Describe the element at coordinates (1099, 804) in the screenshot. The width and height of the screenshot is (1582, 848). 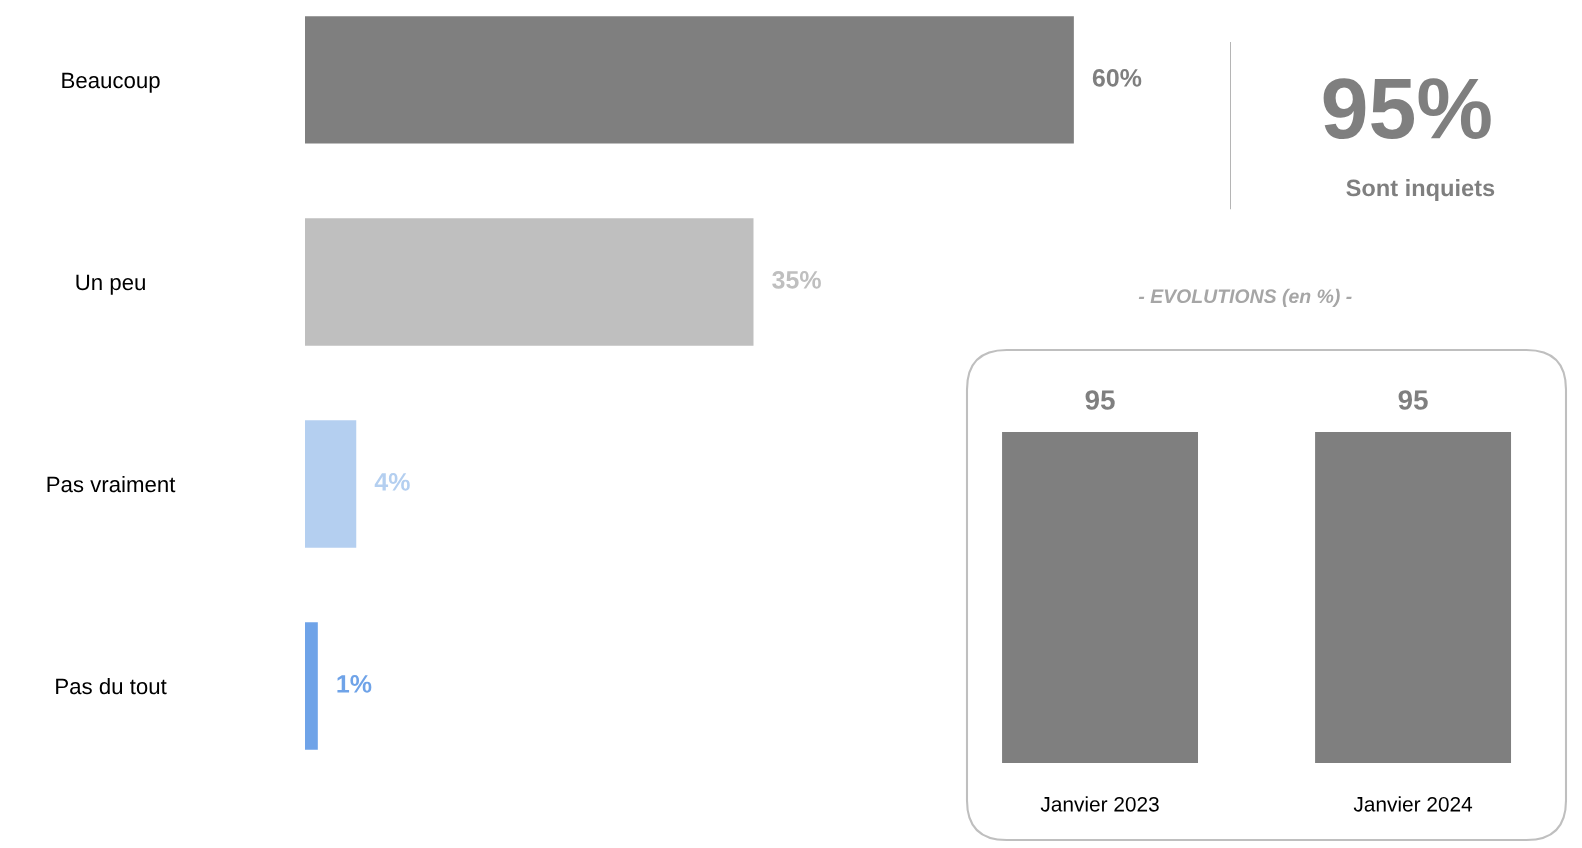
I see `x-tick-label: Janvier 2023` at that location.